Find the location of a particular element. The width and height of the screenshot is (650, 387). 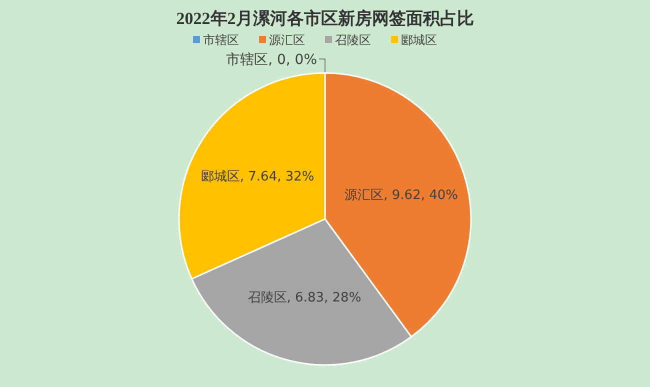

legend-label: 召陵区 is located at coordinates (353, 40).